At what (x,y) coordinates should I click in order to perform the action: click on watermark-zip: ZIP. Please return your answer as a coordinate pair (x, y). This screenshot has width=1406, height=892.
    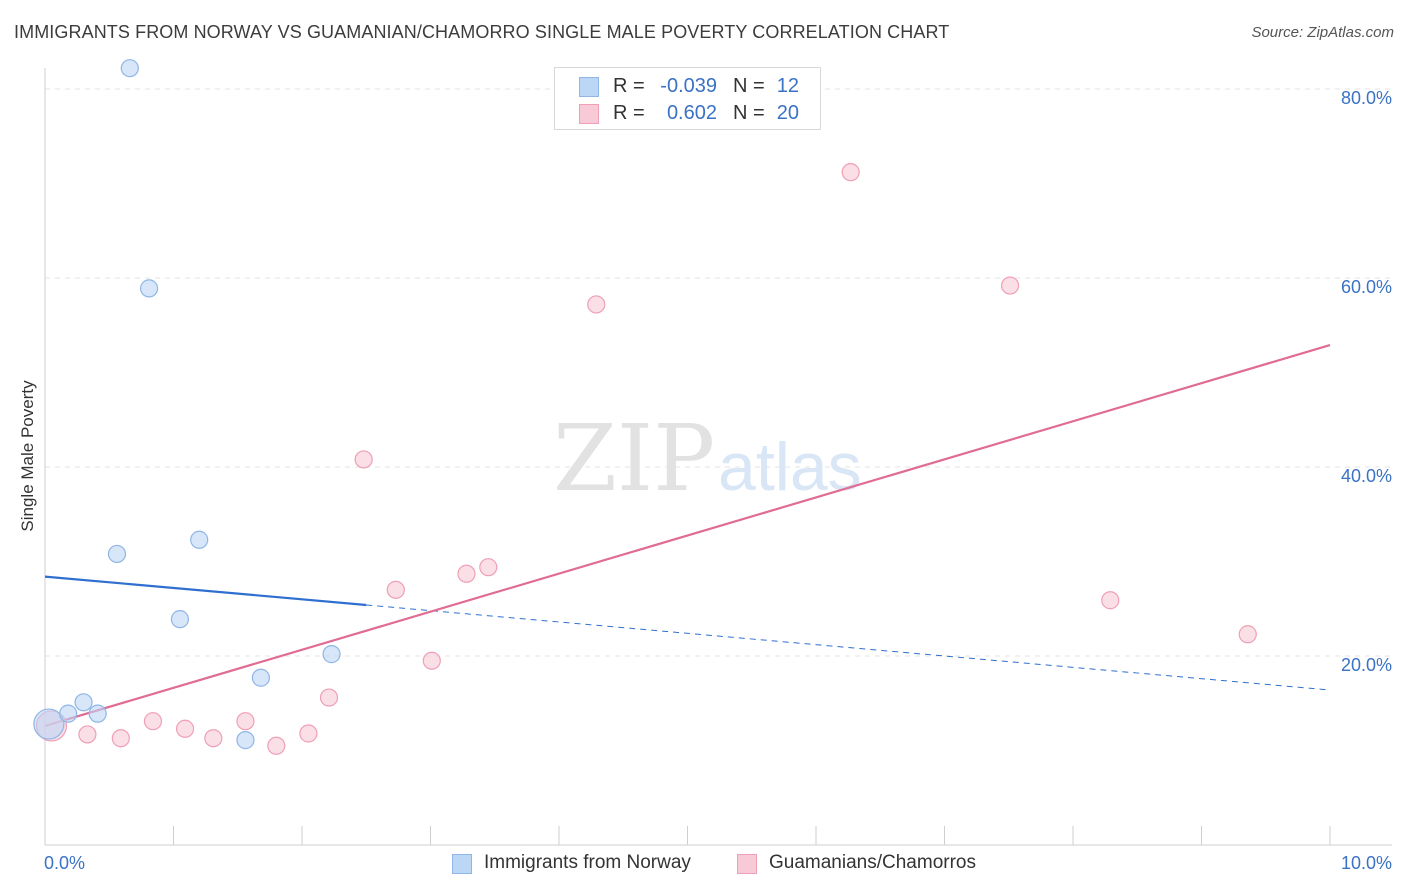
    Looking at the image, I should click on (634, 458).